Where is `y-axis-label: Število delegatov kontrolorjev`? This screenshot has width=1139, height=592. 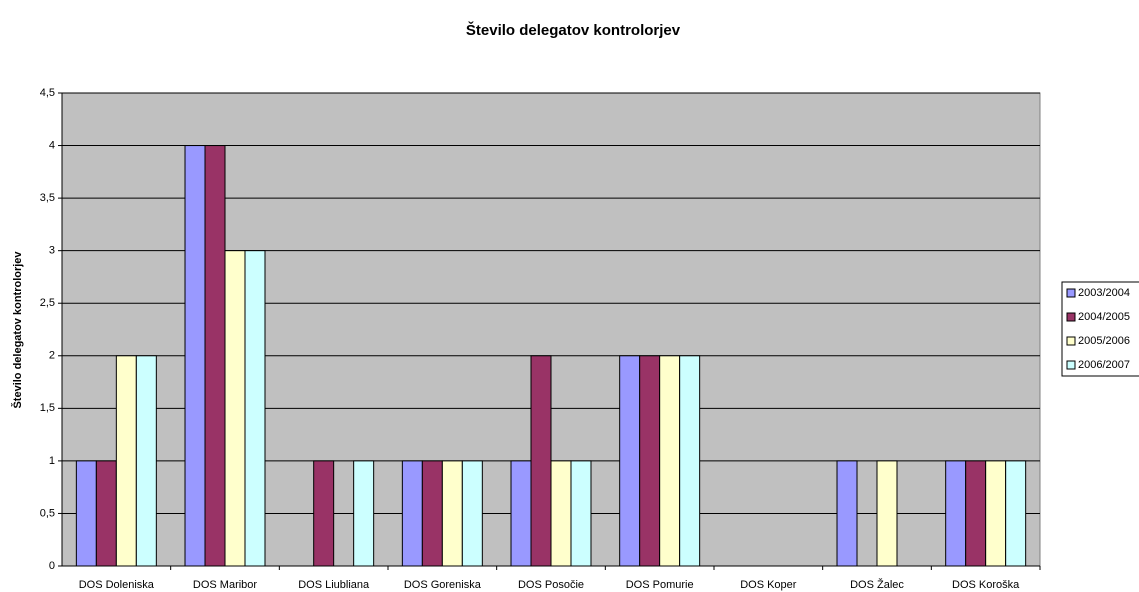 y-axis-label: Število delegatov kontrolorjev is located at coordinates (17, 330).